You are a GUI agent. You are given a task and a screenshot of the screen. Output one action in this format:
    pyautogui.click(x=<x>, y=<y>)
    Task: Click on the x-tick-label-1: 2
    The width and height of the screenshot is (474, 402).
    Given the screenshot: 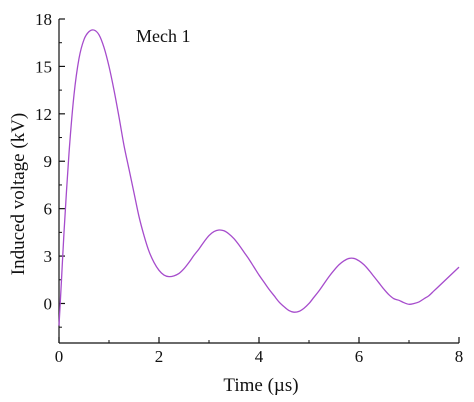 What is the action you would take?
    pyautogui.click(x=159, y=356)
    